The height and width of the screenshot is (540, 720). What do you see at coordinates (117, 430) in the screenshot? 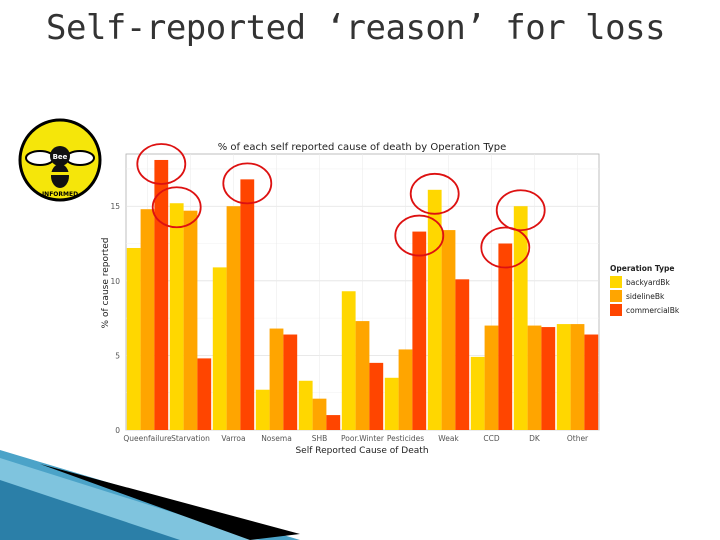
I see `y-tick-label: 0` at bounding box center [117, 430].